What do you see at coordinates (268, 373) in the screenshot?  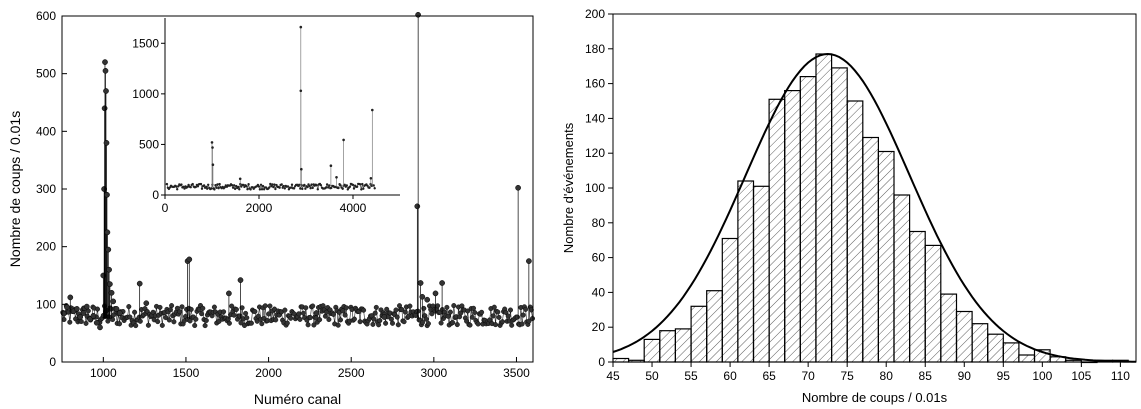 I see `x-tick-label: 2000` at bounding box center [268, 373].